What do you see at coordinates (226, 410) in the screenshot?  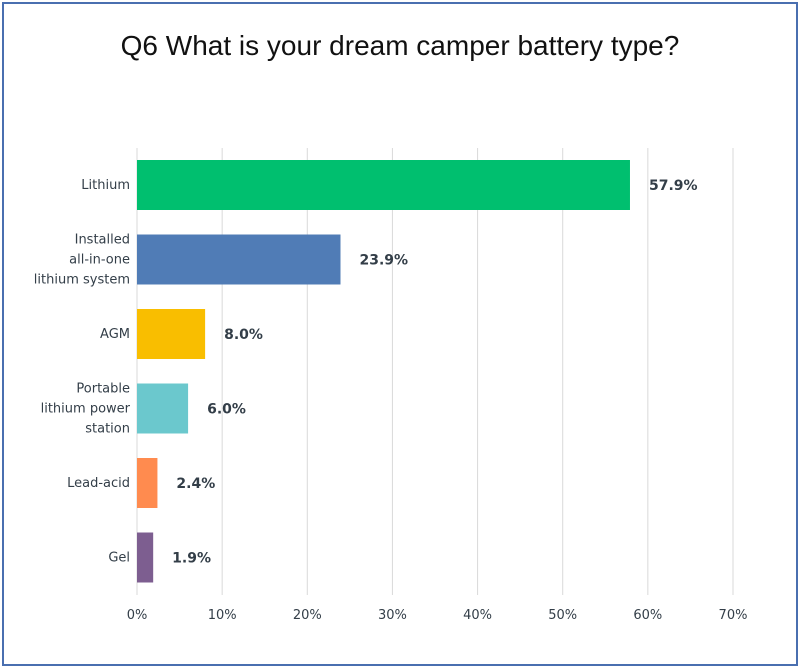 I see `data-label: 6.0%` at bounding box center [226, 410].